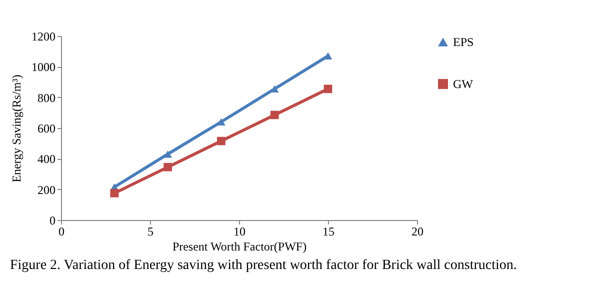 This screenshot has height=286, width=590. I want to click on y-tick-label: 0, so click(53, 221).